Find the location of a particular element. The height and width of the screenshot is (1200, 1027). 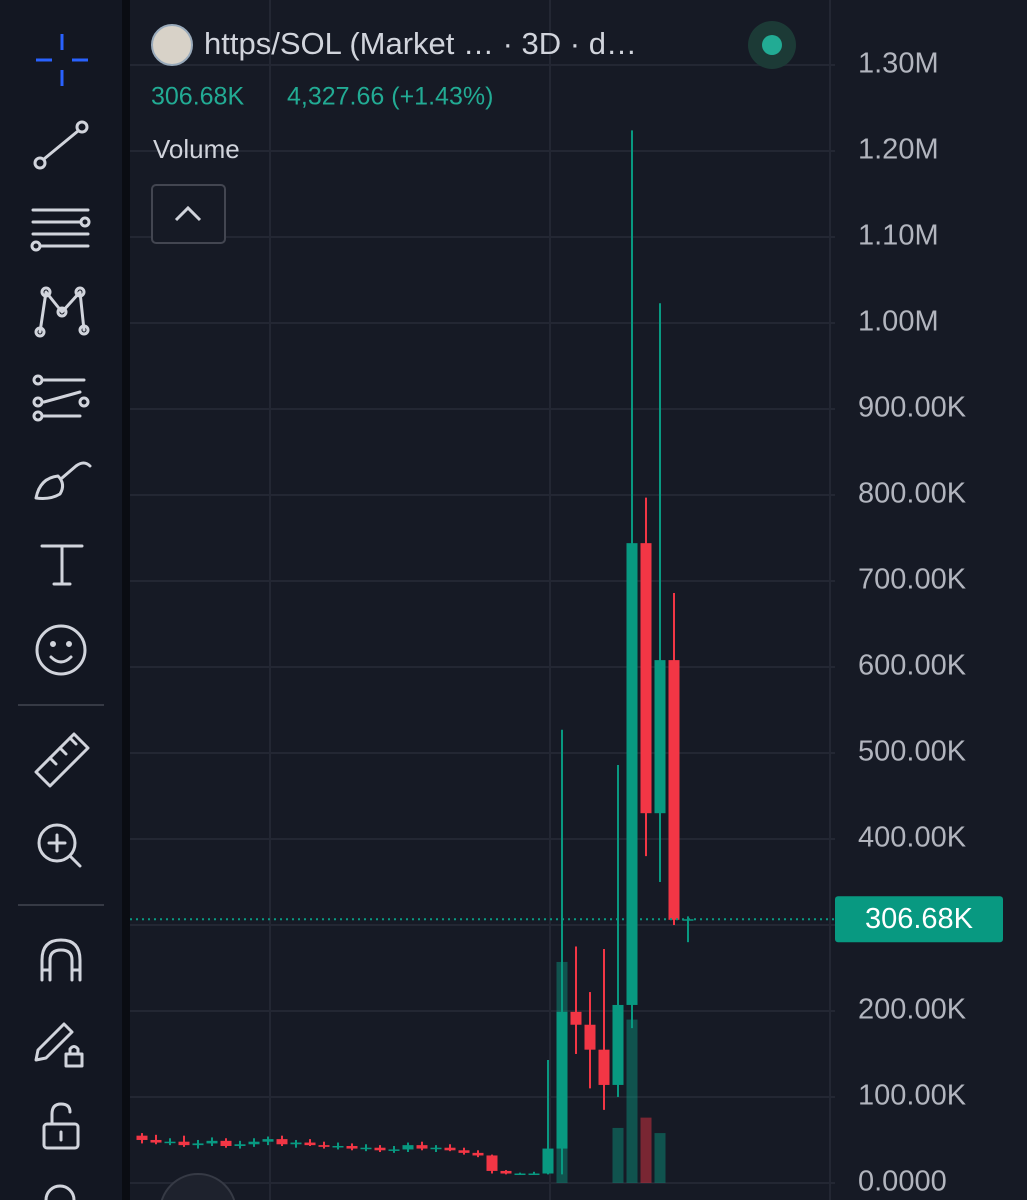

fib-tool is located at coordinates (60, 230).